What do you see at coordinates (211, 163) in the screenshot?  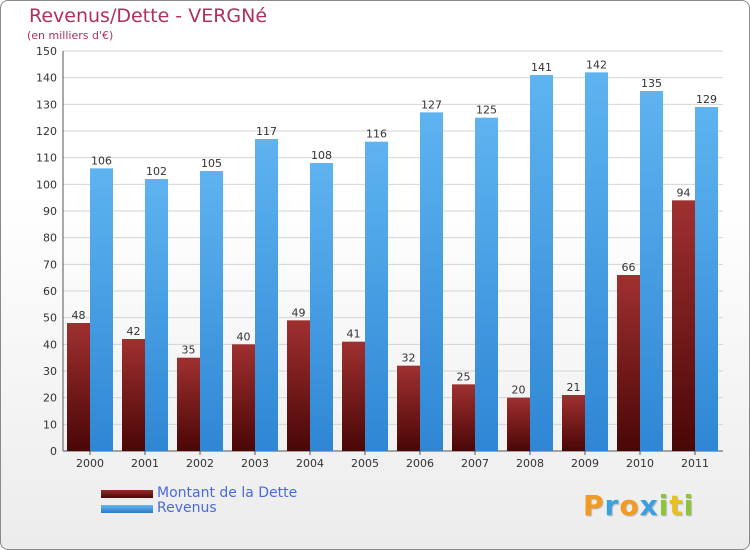 I see `data-label-revenus: 105` at bounding box center [211, 163].